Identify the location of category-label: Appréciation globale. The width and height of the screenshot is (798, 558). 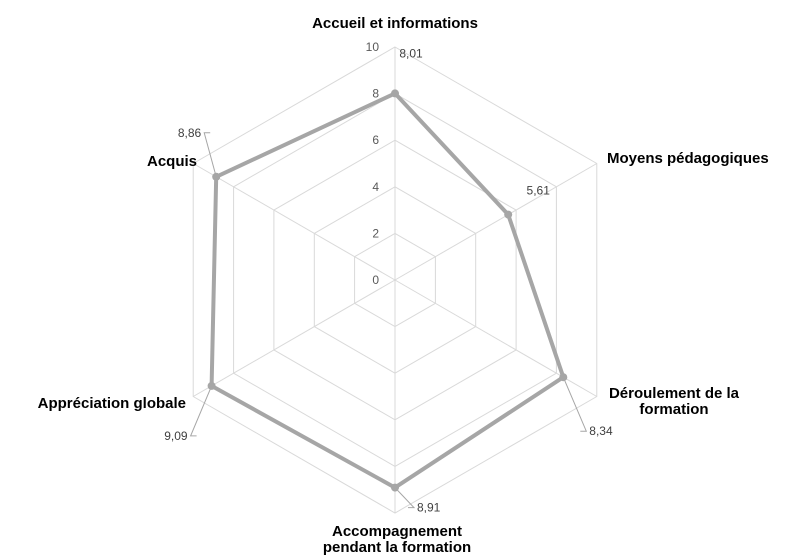
(112, 403).